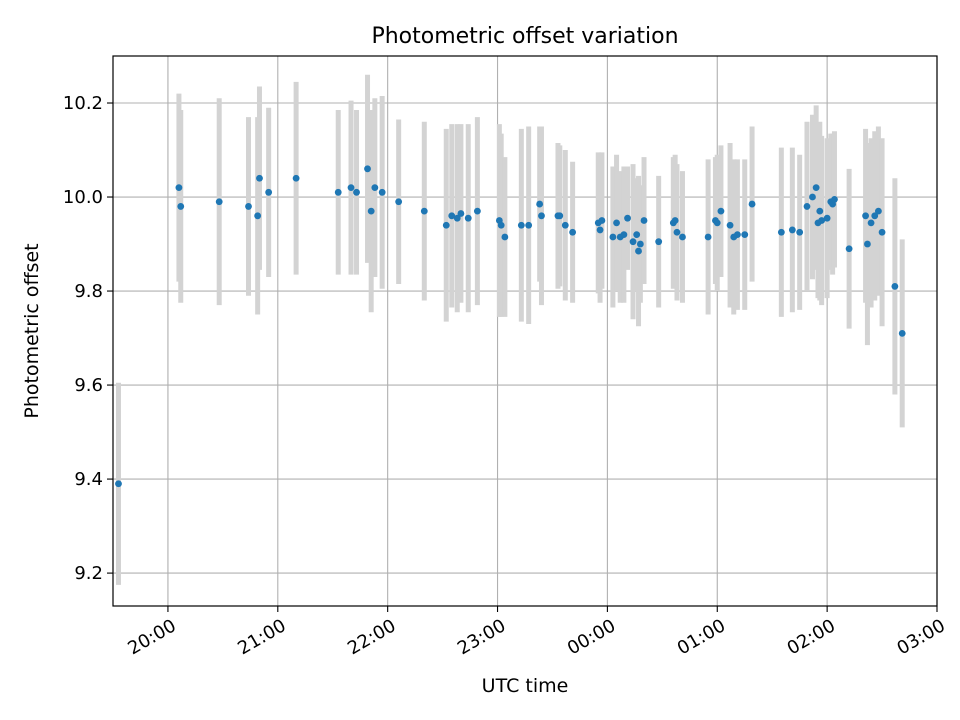 This screenshot has height=720, width=960. What do you see at coordinates (525, 686) in the screenshot?
I see `x-axis-label: UTC time` at bounding box center [525, 686].